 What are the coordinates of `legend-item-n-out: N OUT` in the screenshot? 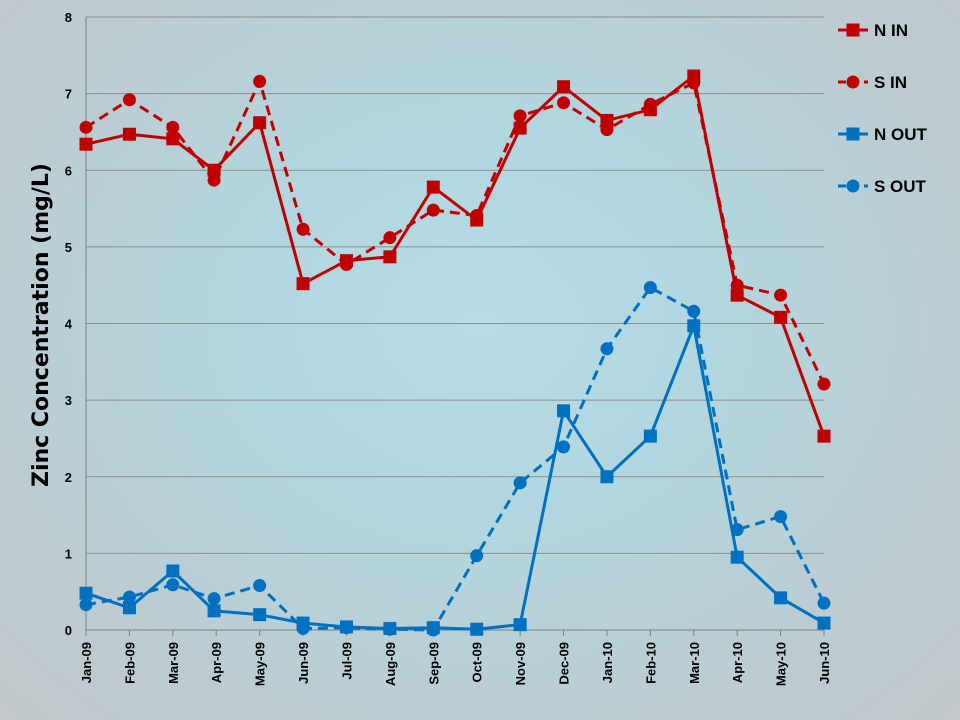 It's located at (883, 134).